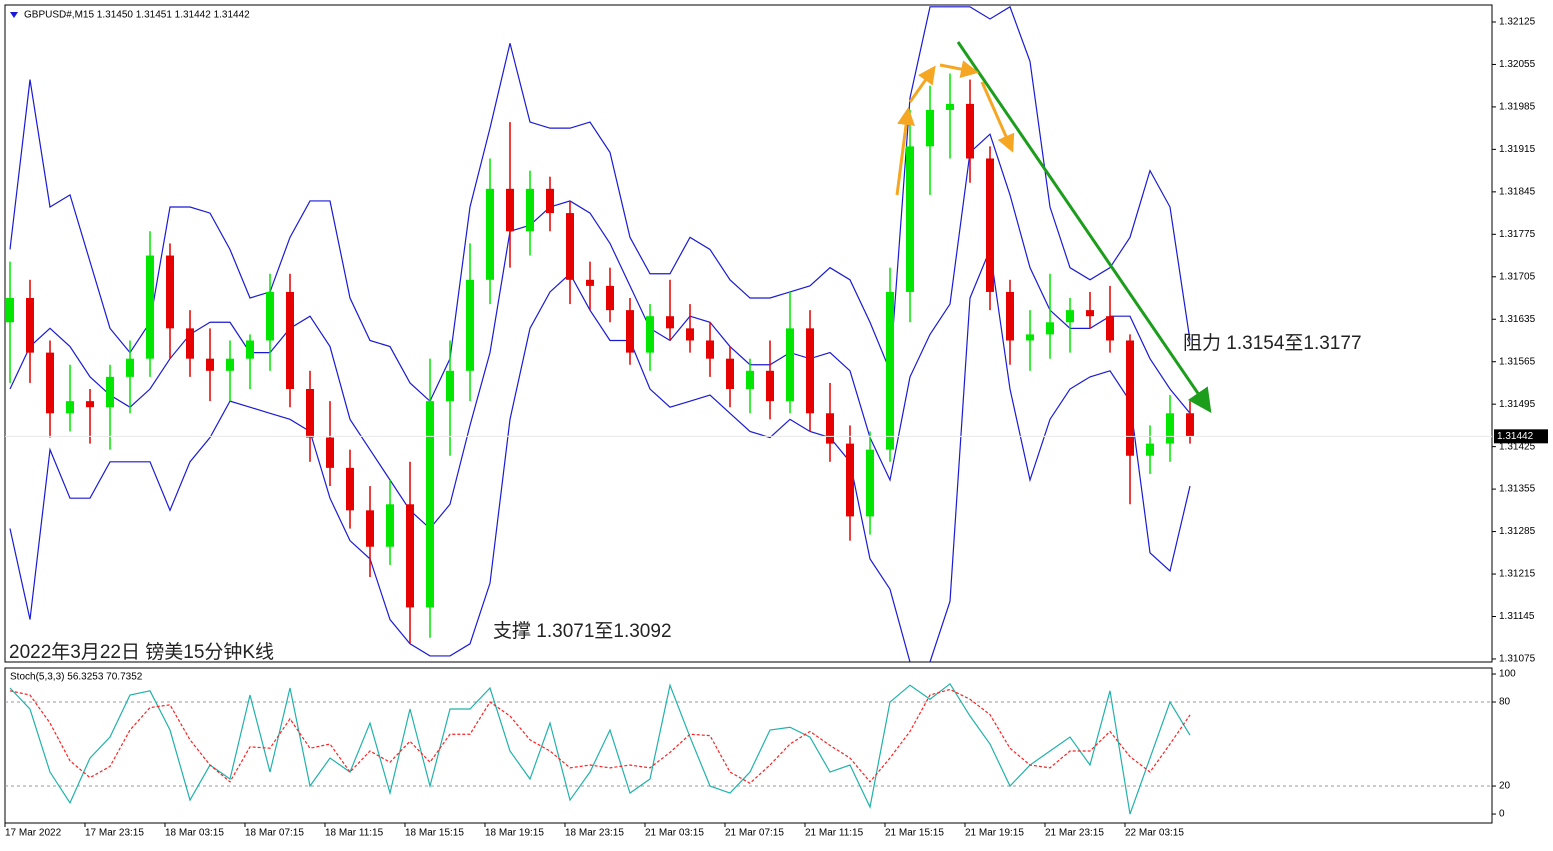 Image resolution: width=1553 pixels, height=851 pixels. Describe the element at coordinates (33, 833) in the screenshot. I see `x-tick-label: 17 Mar 2022` at that location.